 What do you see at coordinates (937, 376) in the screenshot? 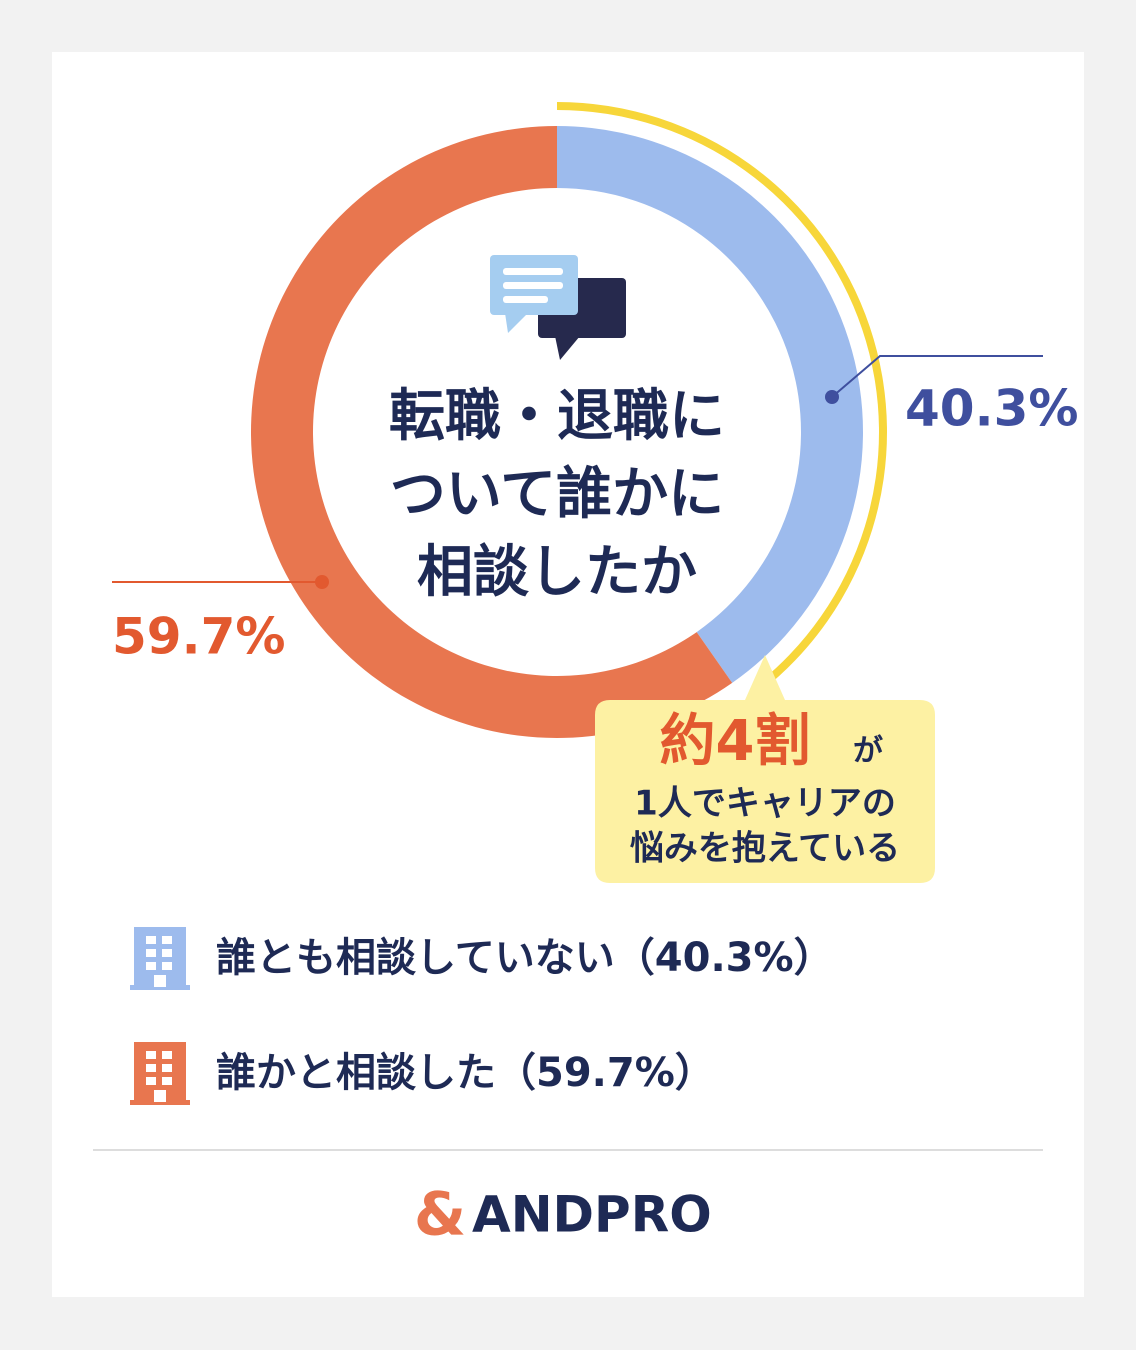
I see `leader-line` at bounding box center [937, 376].